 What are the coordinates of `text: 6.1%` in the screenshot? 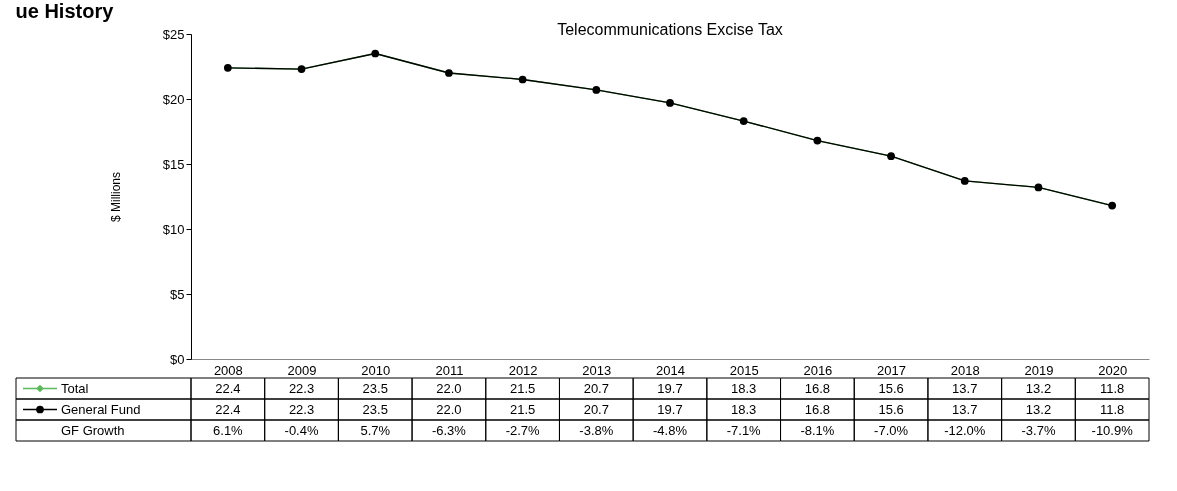 It's located at (228, 430).